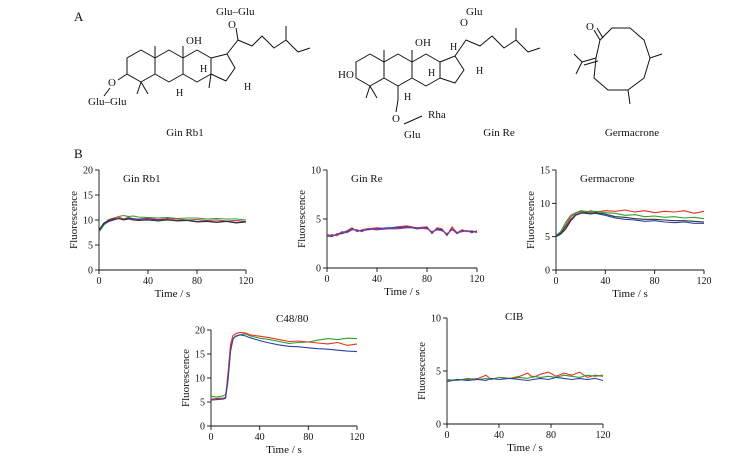 Image resolution: width=732 pixels, height=457 pixels. Describe the element at coordinates (412, 135) in the screenshot. I see `gin-re-glu-bottom-label: Glu` at that location.